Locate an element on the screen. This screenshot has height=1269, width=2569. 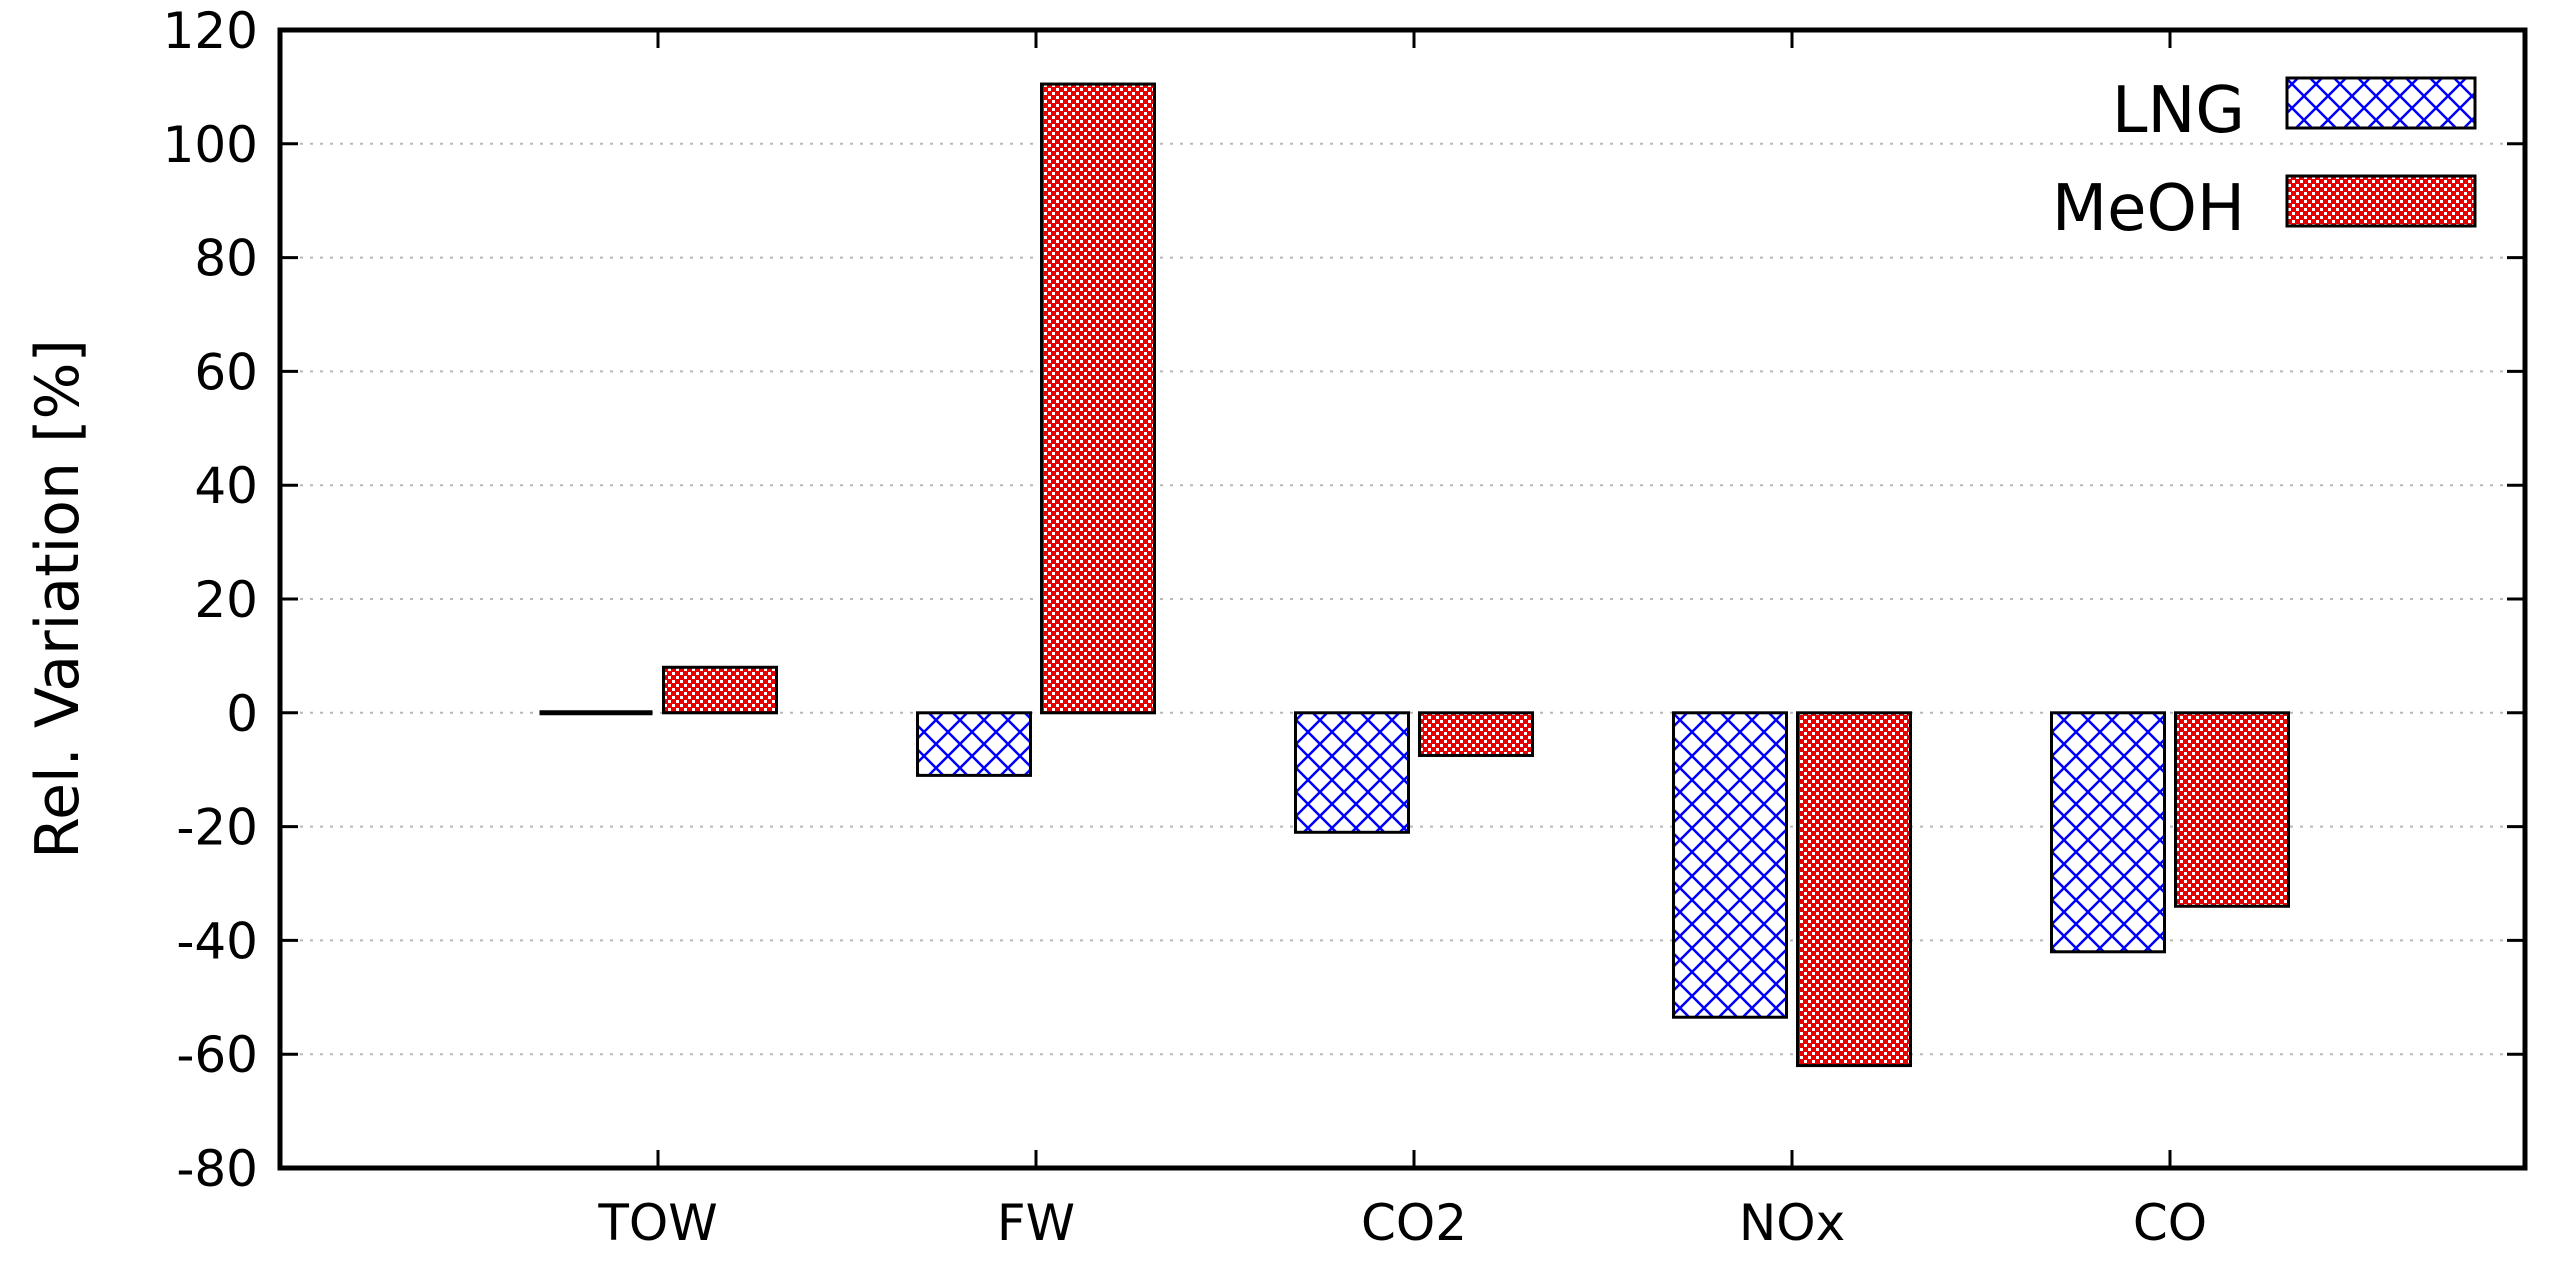
y-tick-label: -60 is located at coordinates (217, 1055).